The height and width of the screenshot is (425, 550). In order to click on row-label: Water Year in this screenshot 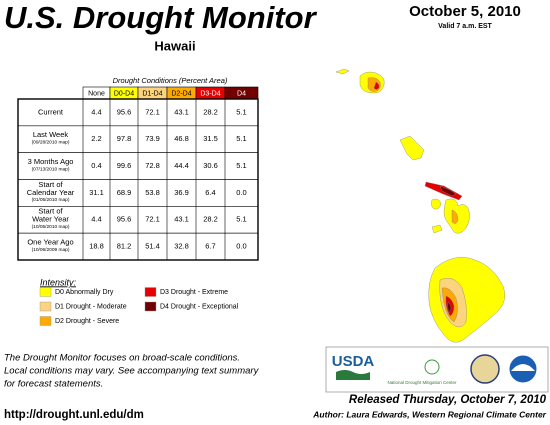, I will do `click(50, 219)`.